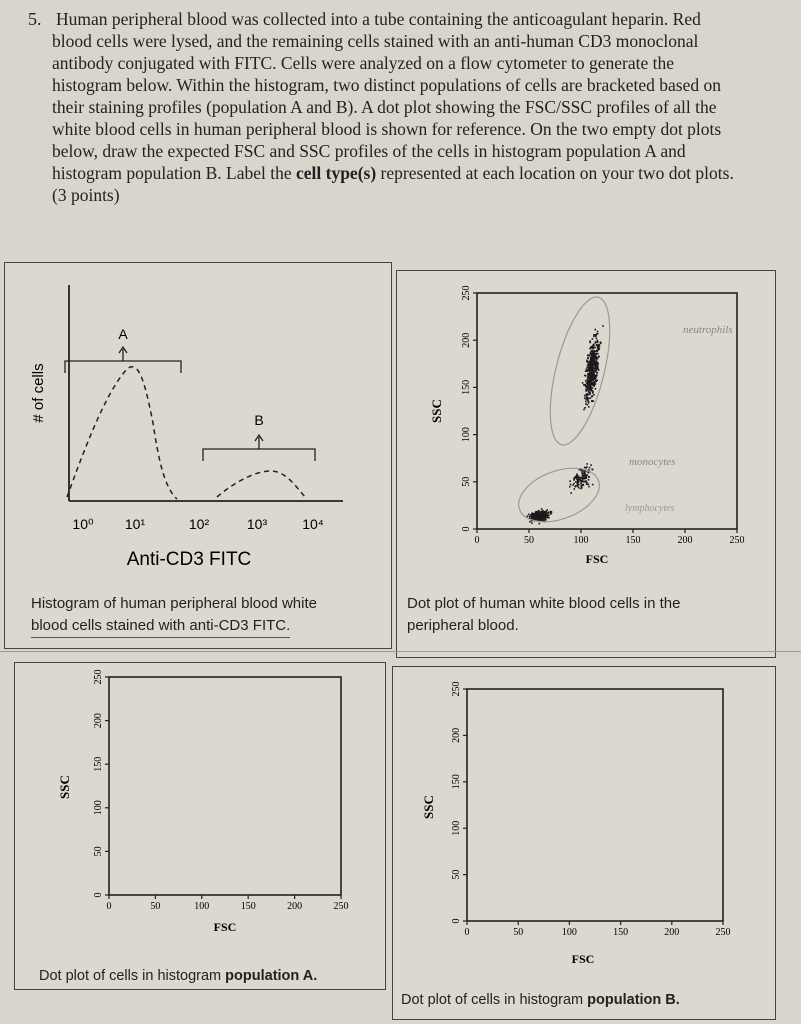 This screenshot has width=801, height=1024. What do you see at coordinates (400, 651) in the screenshot?
I see `section-divider` at bounding box center [400, 651].